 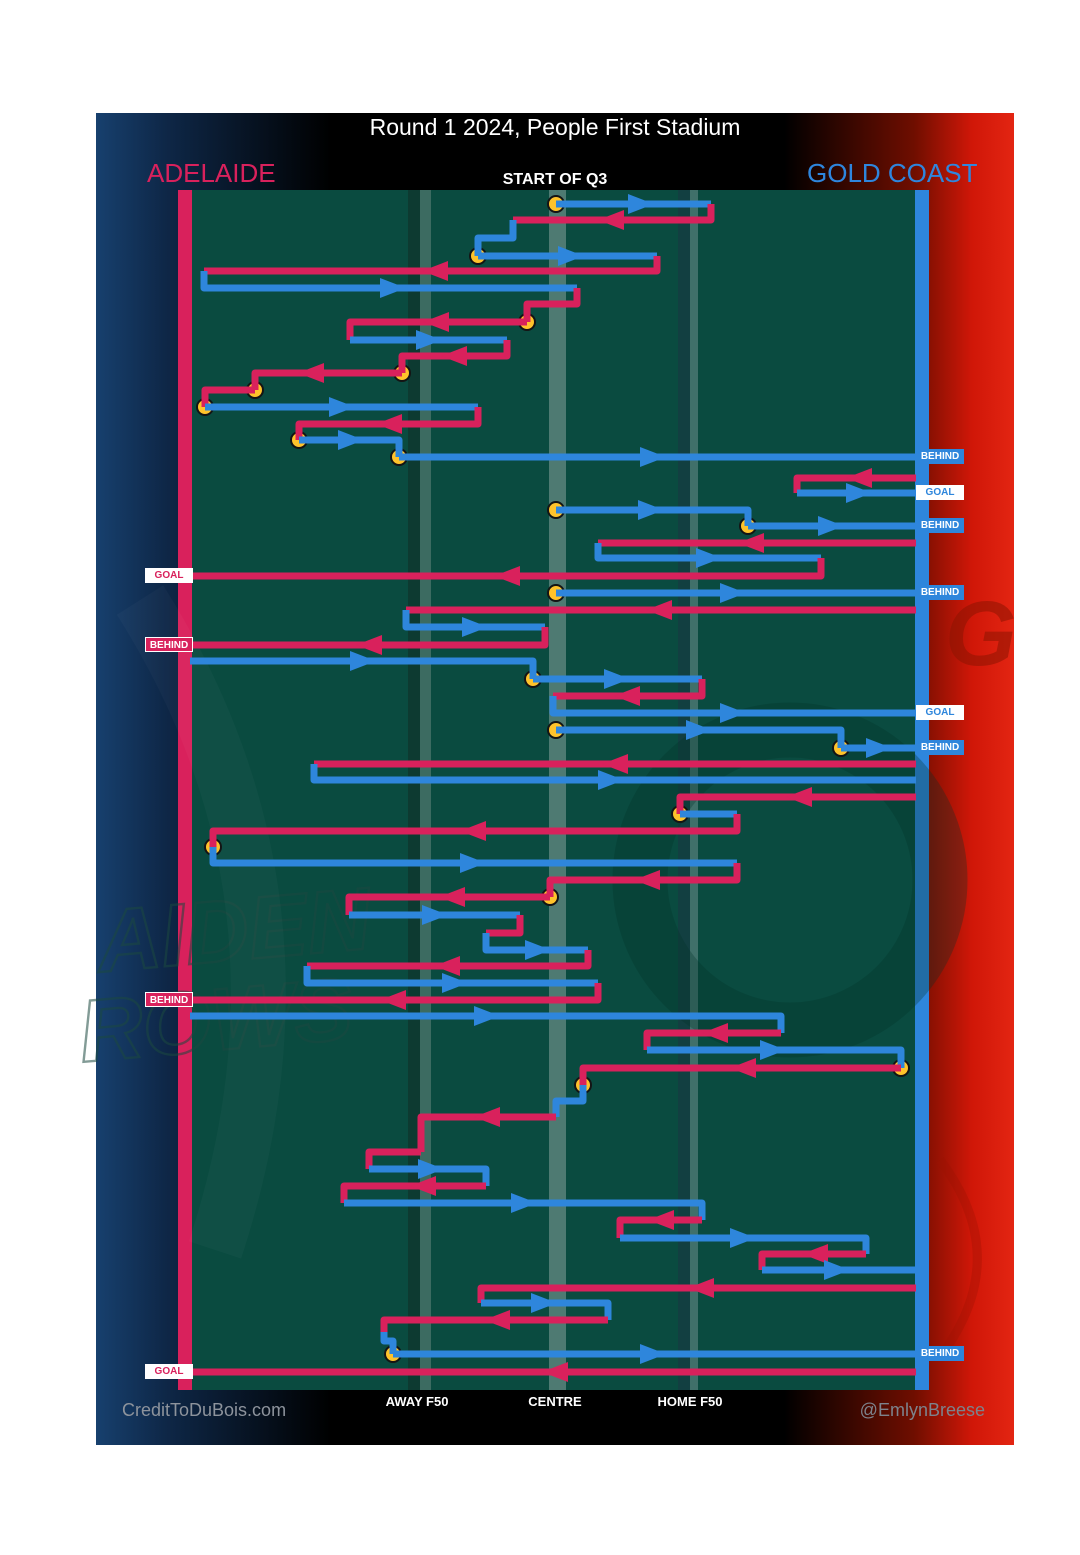 I want to click on home-f50-line-light, so click(x=694, y=790).